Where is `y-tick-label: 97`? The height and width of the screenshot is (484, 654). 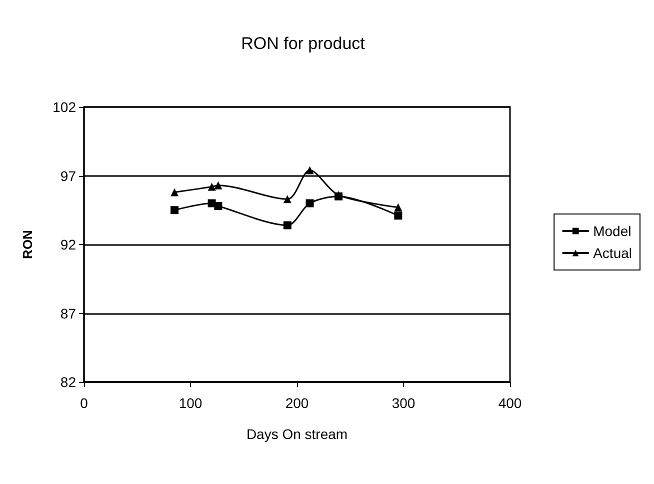 y-tick-label: 97 is located at coordinates (68, 176).